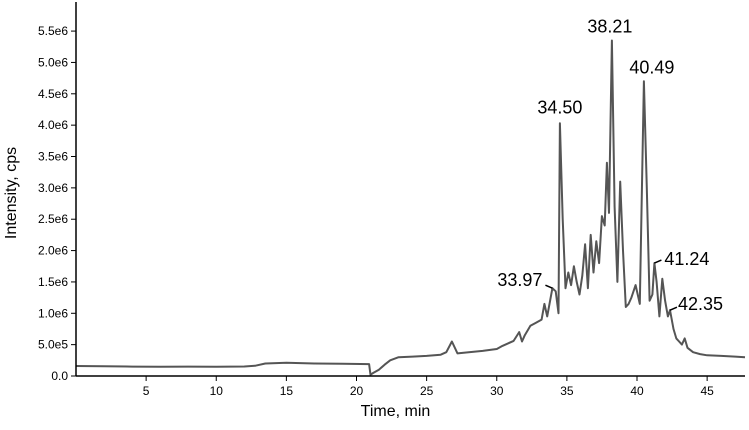 This screenshot has width=749, height=430. What do you see at coordinates (519, 280) in the screenshot?
I see `peak-label: 33.97` at bounding box center [519, 280].